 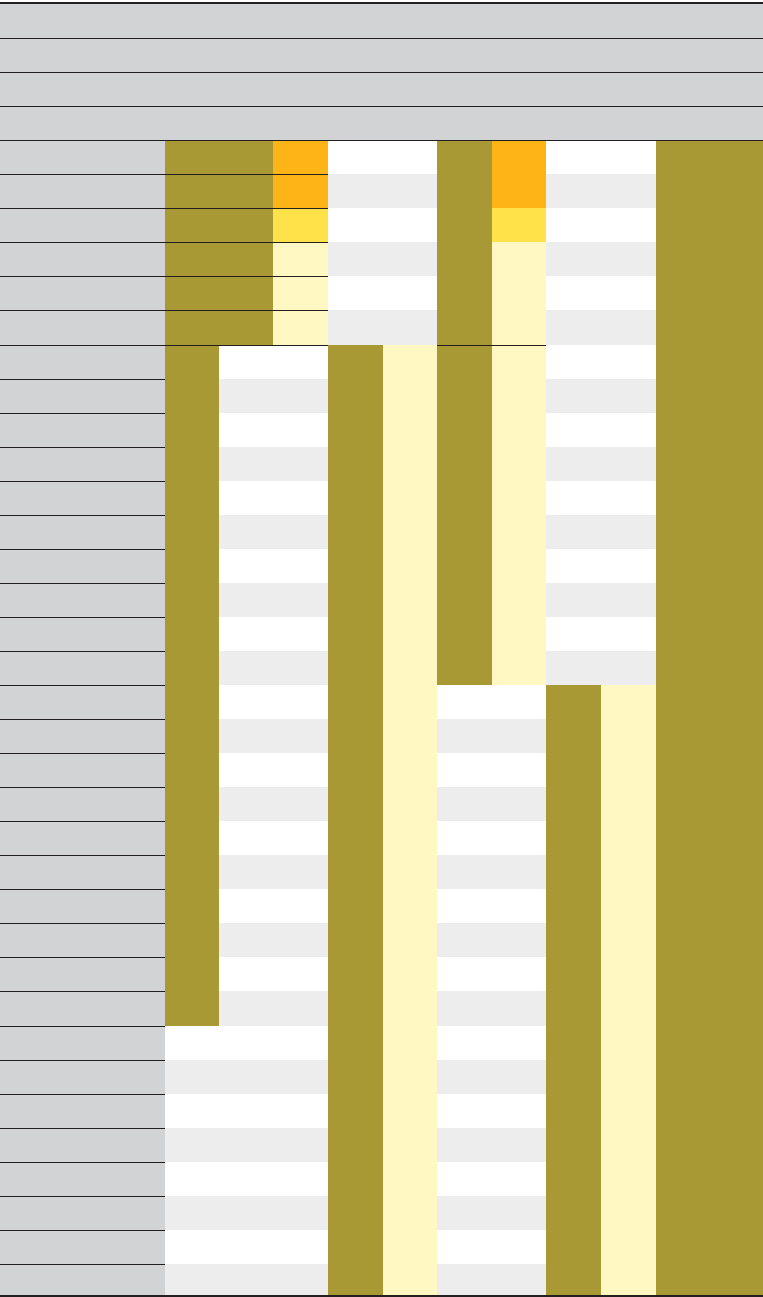 I want to click on cream-cell, so click(x=300, y=293).